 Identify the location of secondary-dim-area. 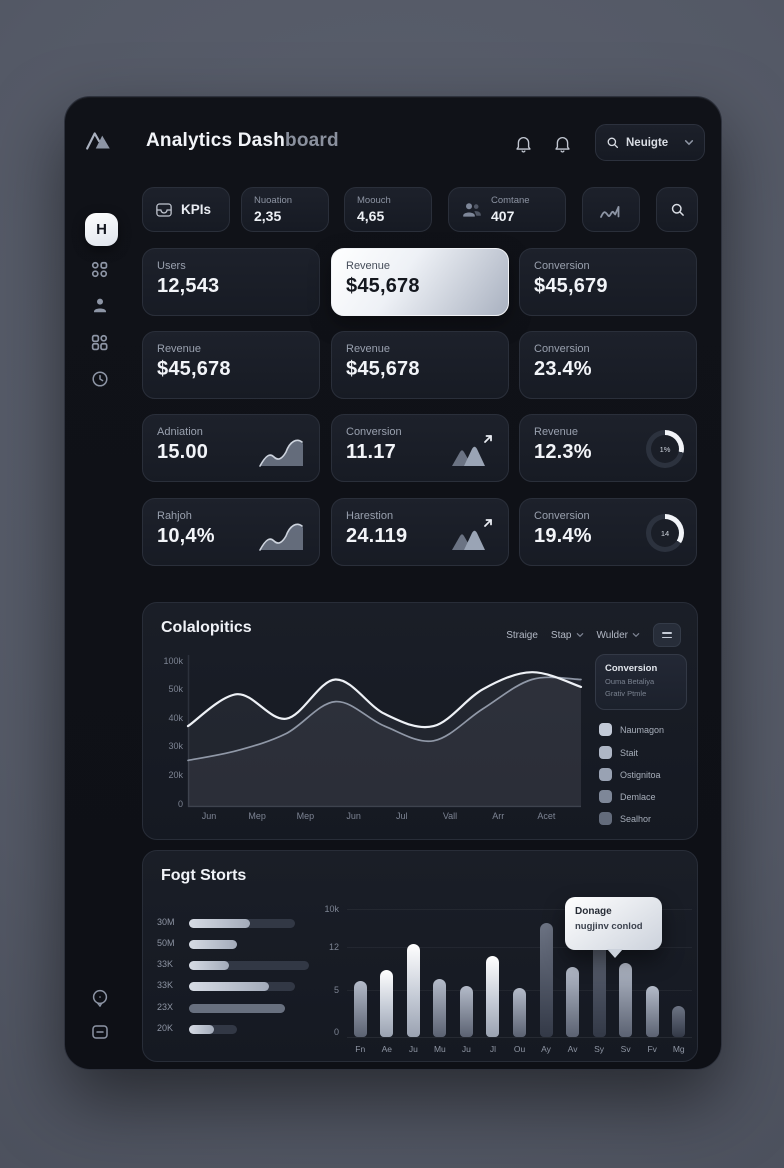
(384, 742).